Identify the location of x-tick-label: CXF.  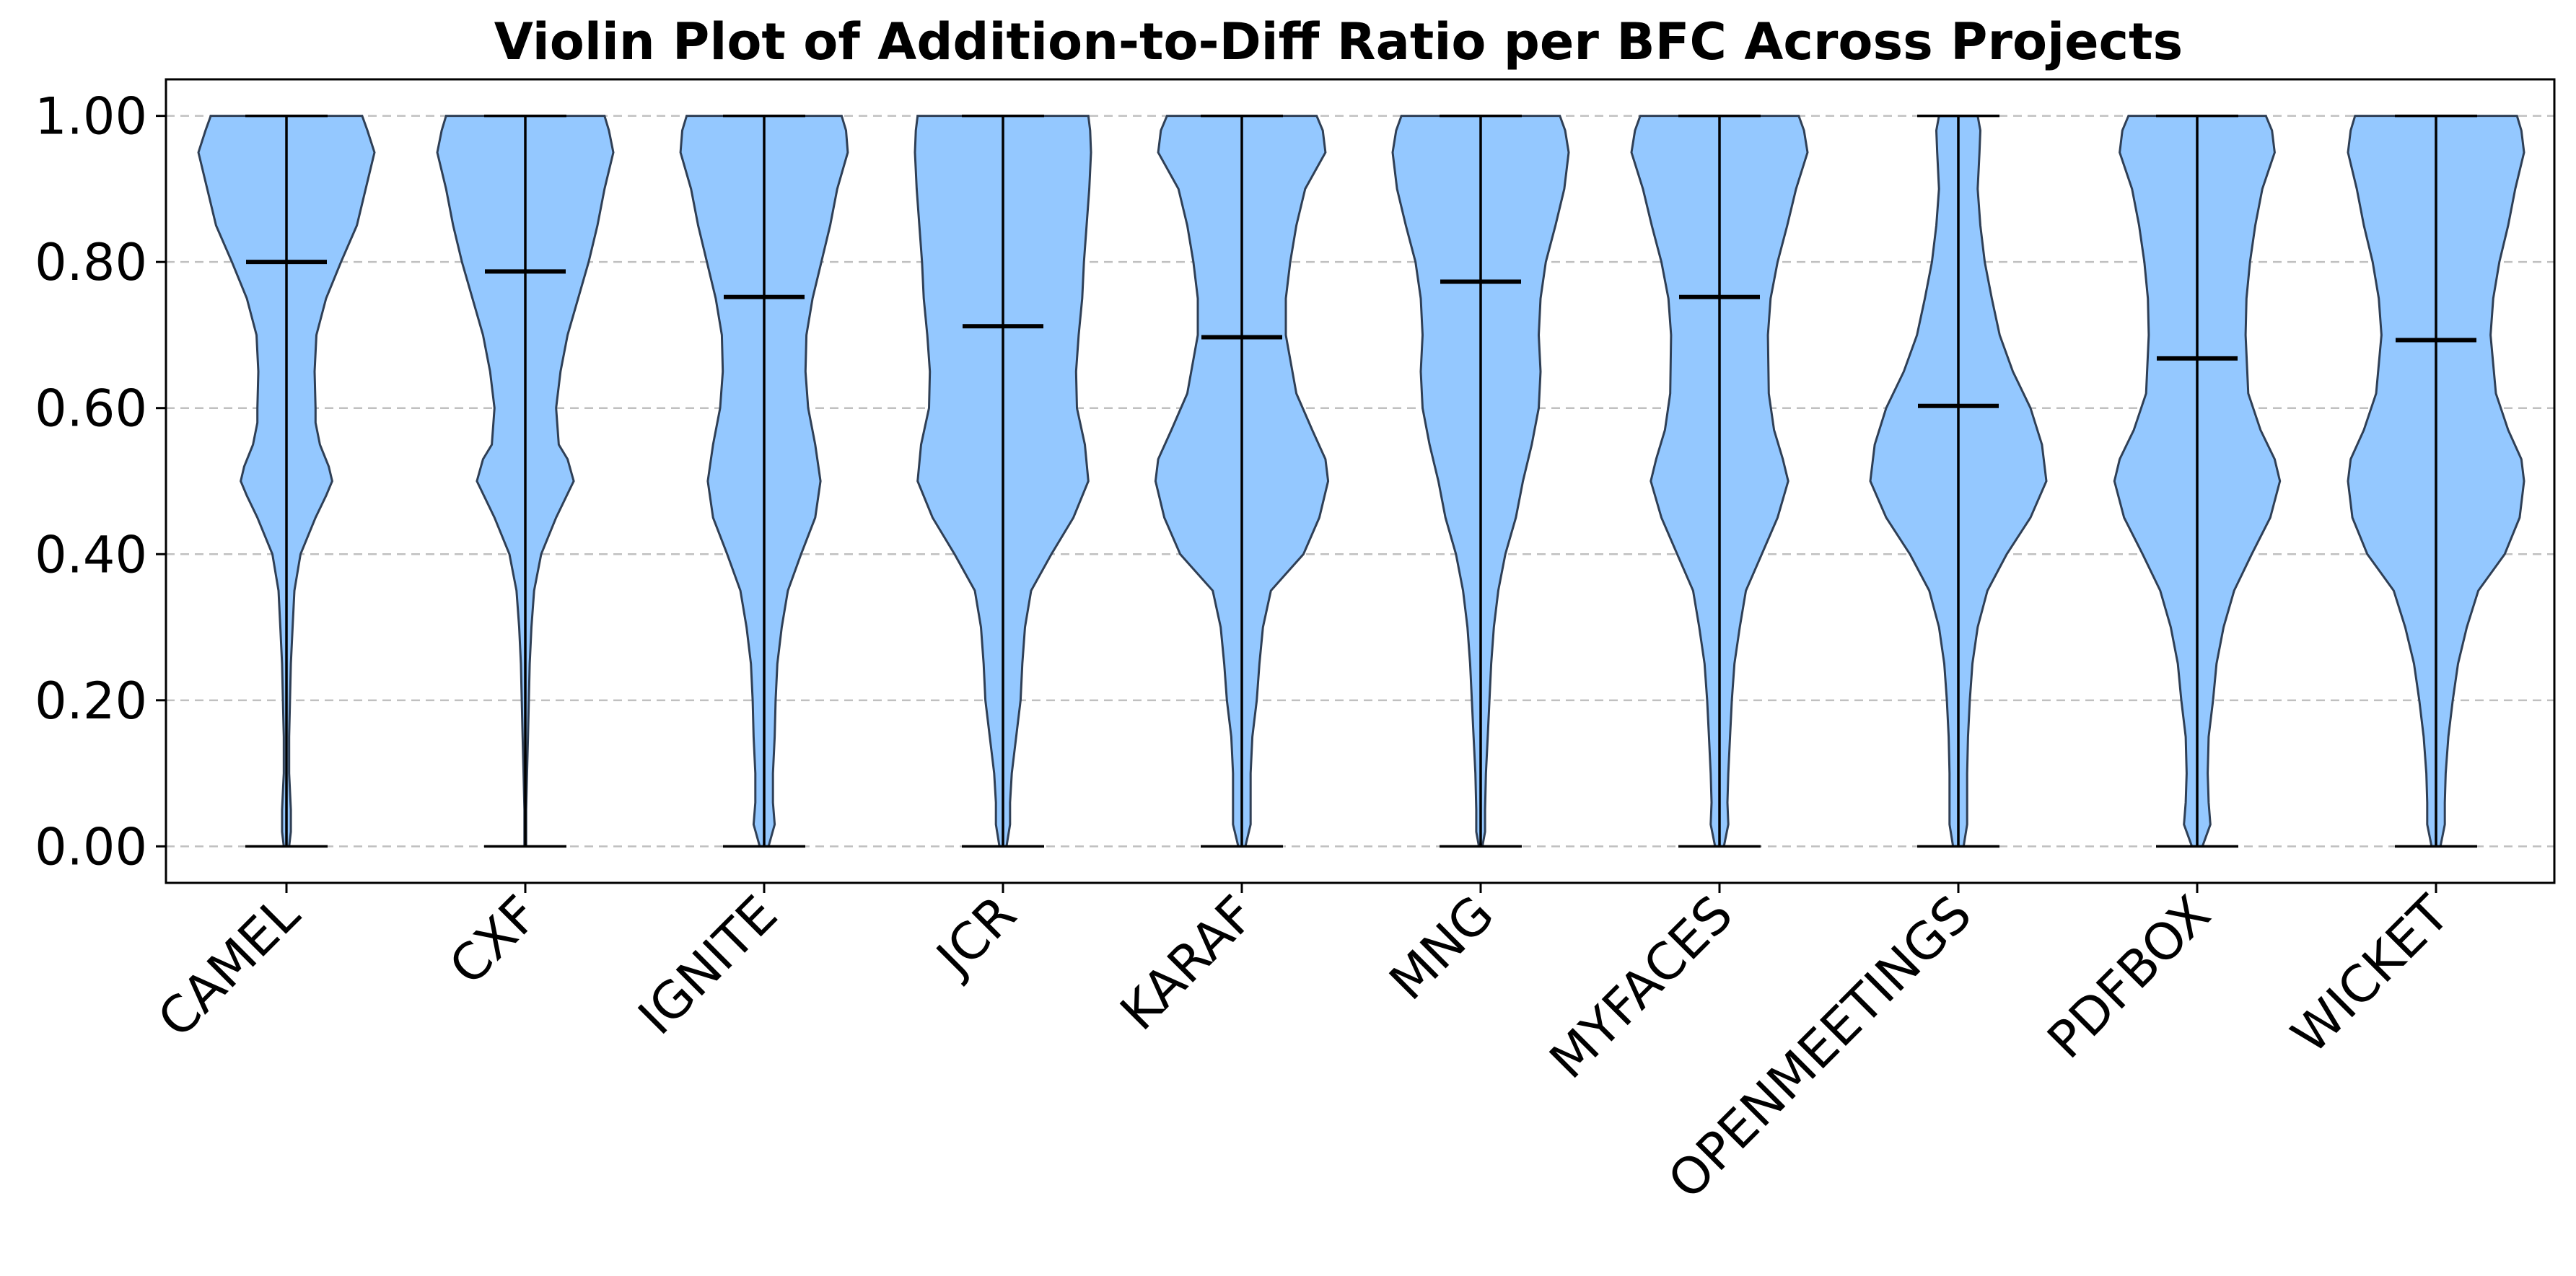
(494, 940).